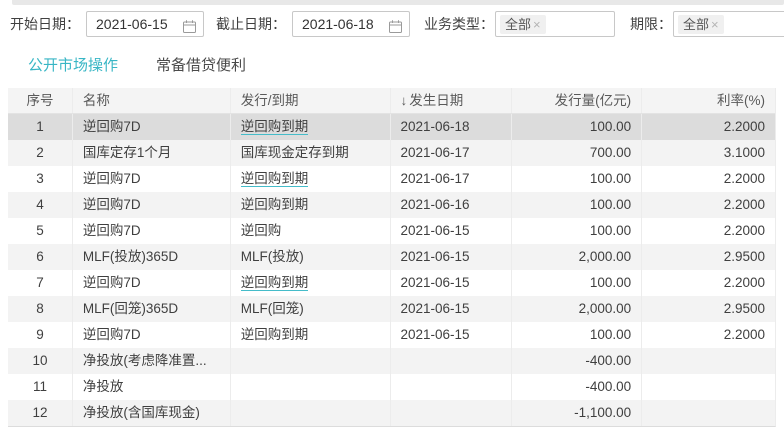 Image resolution: width=784 pixels, height=427 pixels. I want to click on start-date-label: 开始日期：, so click(45, 24).